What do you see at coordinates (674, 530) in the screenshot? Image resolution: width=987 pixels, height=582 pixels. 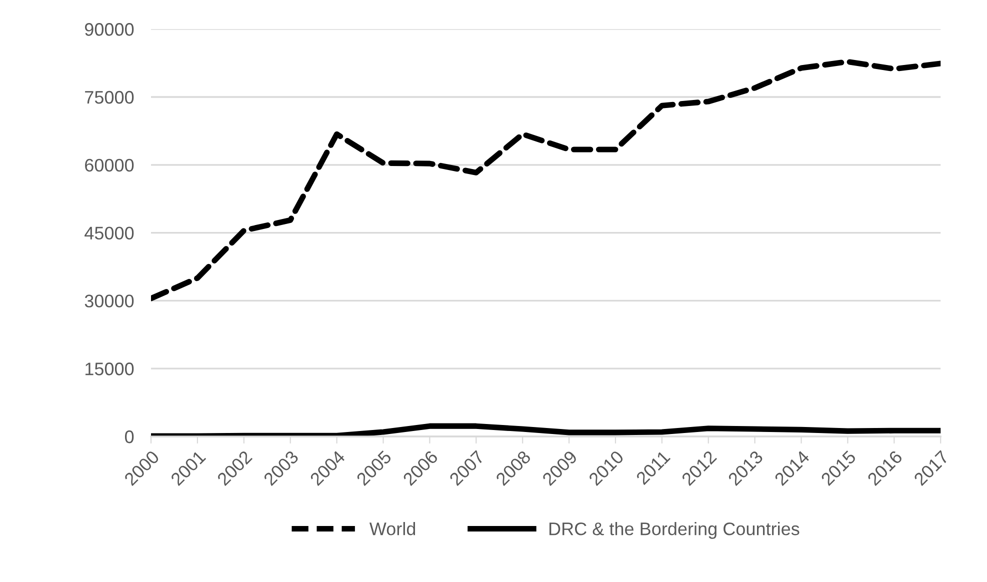 I see `legend-label: DRC & the Bordering Countries` at bounding box center [674, 530].